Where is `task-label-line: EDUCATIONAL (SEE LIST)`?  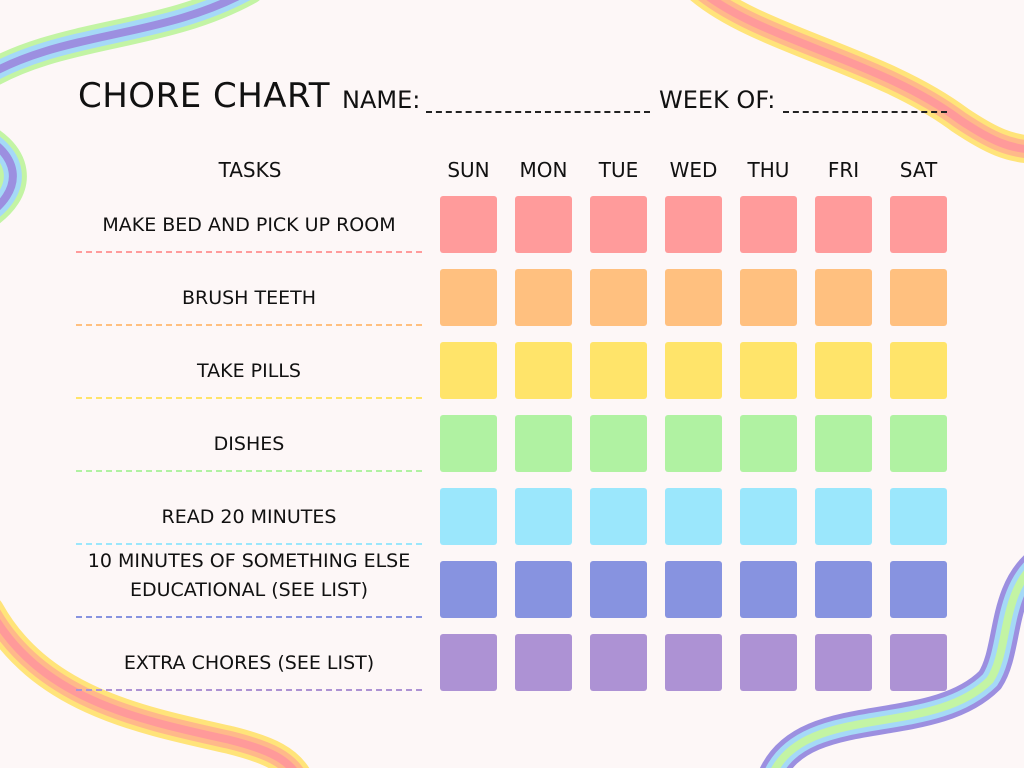 task-label-line: EDUCATIONAL (SEE LIST) is located at coordinates (249, 590).